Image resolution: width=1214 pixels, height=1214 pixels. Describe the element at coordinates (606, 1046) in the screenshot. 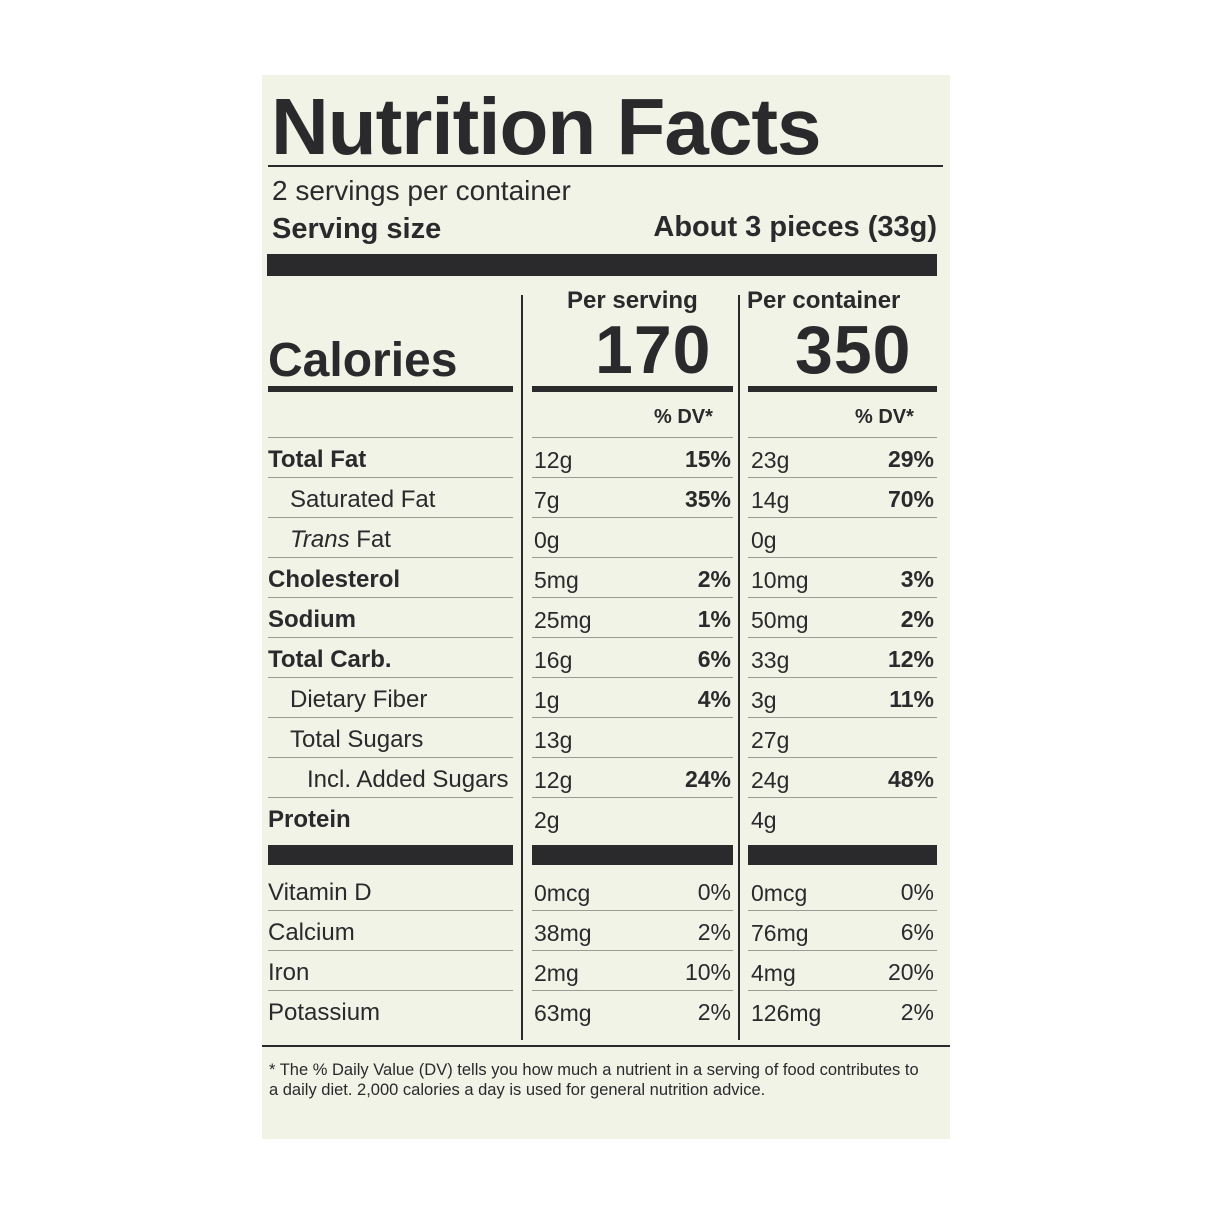

I see `footnote-rule` at that location.